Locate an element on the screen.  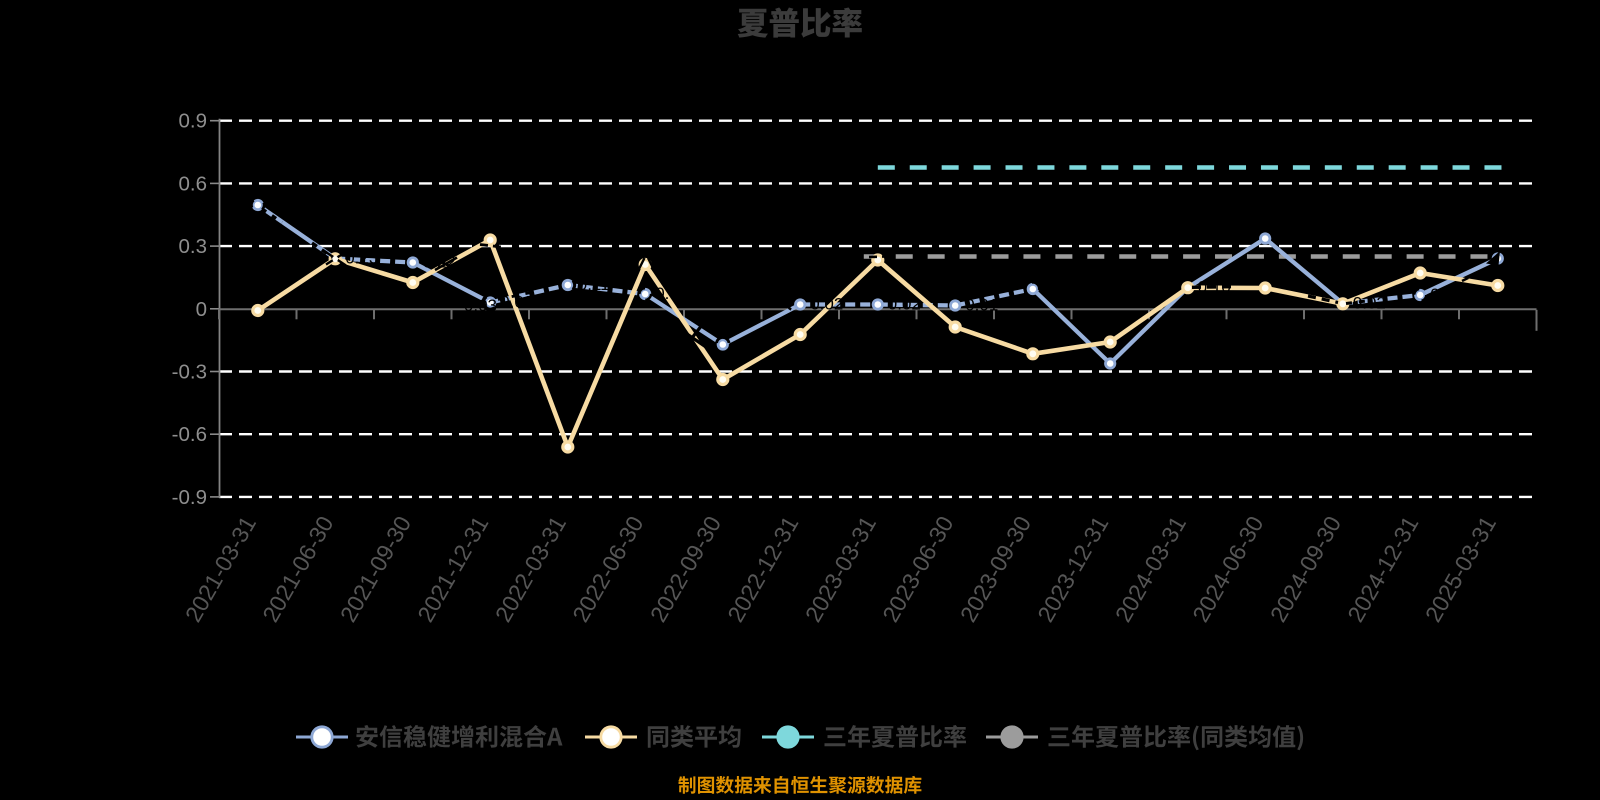
svg-text: 0.3 is located at coordinates (193, 246).